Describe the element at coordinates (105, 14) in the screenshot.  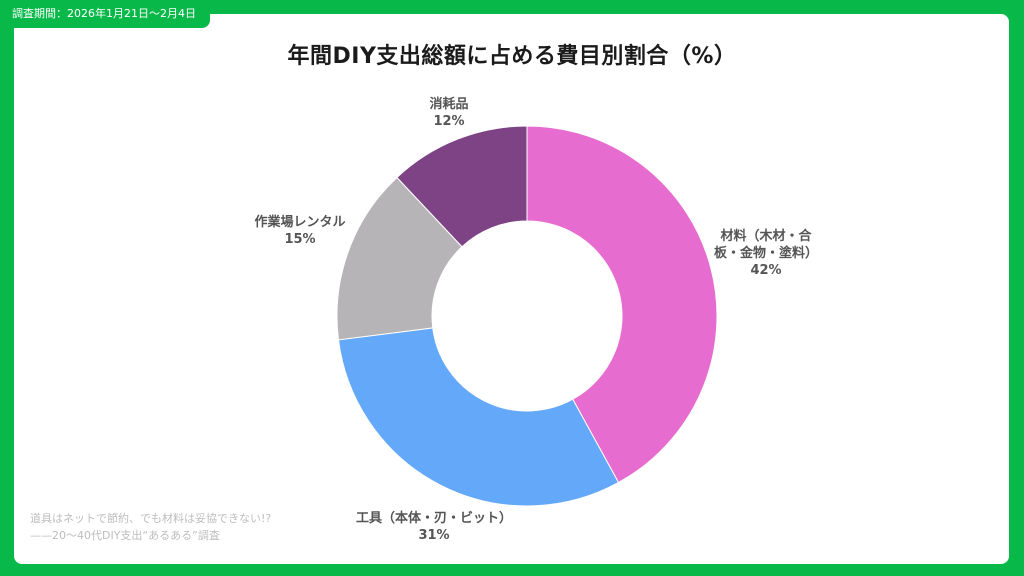
I see `survey-period-tag: 調査期間：2026年1月21日〜2月4日` at that location.